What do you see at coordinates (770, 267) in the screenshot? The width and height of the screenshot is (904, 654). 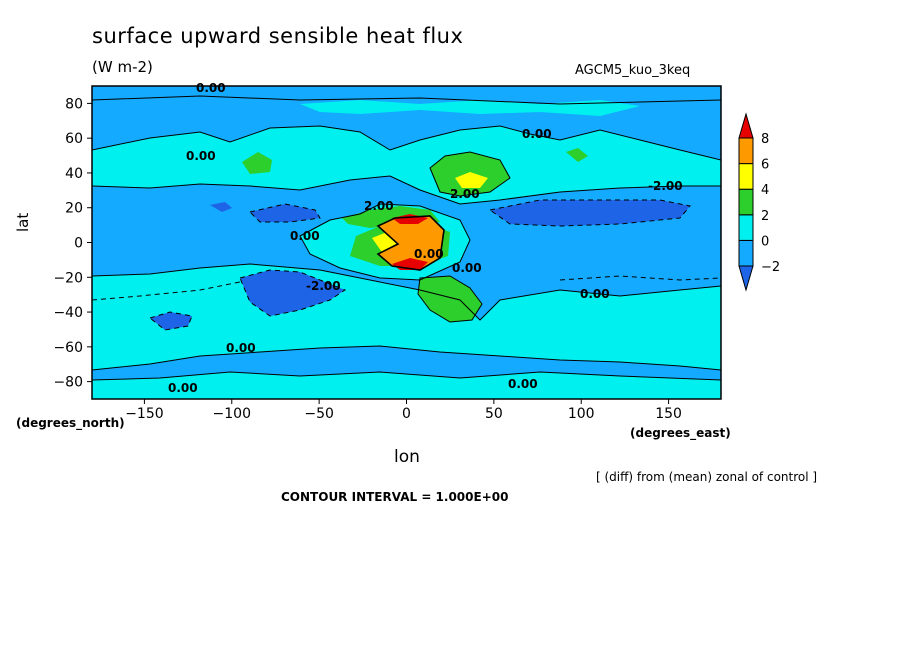 I see `colorbar-label: −2` at bounding box center [770, 267].